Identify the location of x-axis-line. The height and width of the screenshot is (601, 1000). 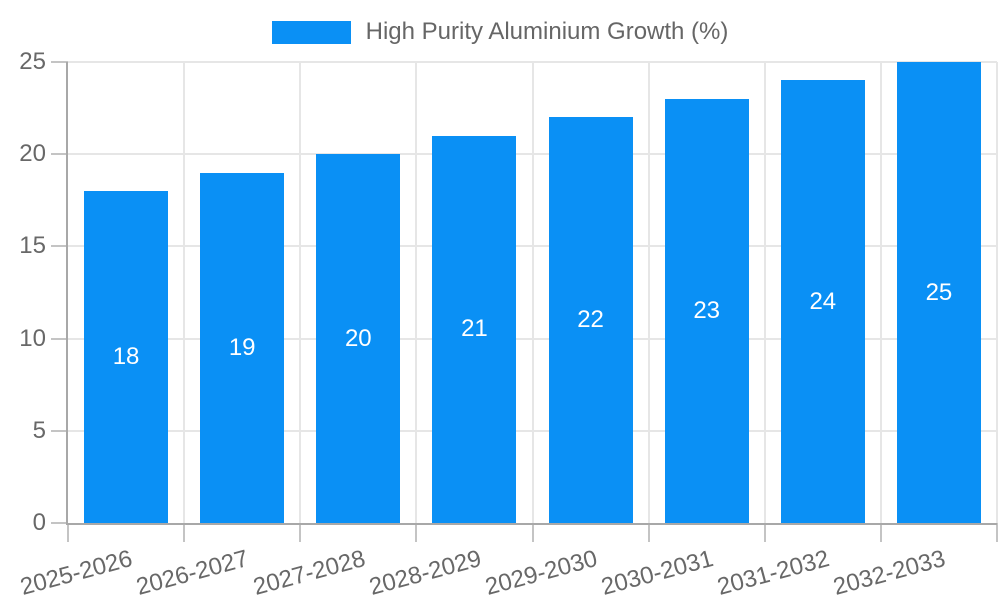
(531, 524).